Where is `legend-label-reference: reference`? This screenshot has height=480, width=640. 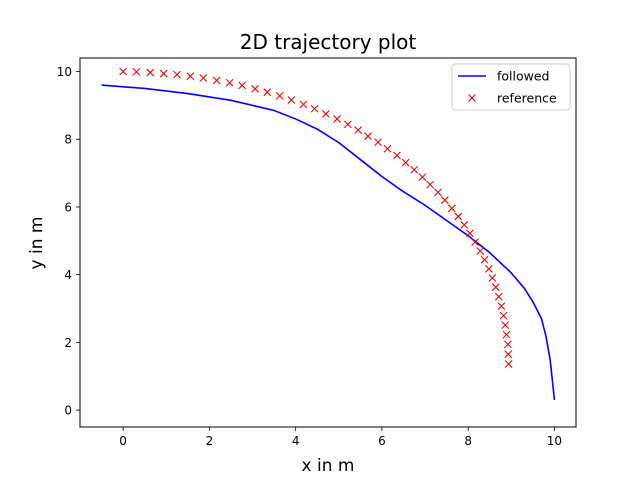 legend-label-reference: reference is located at coordinates (527, 98).